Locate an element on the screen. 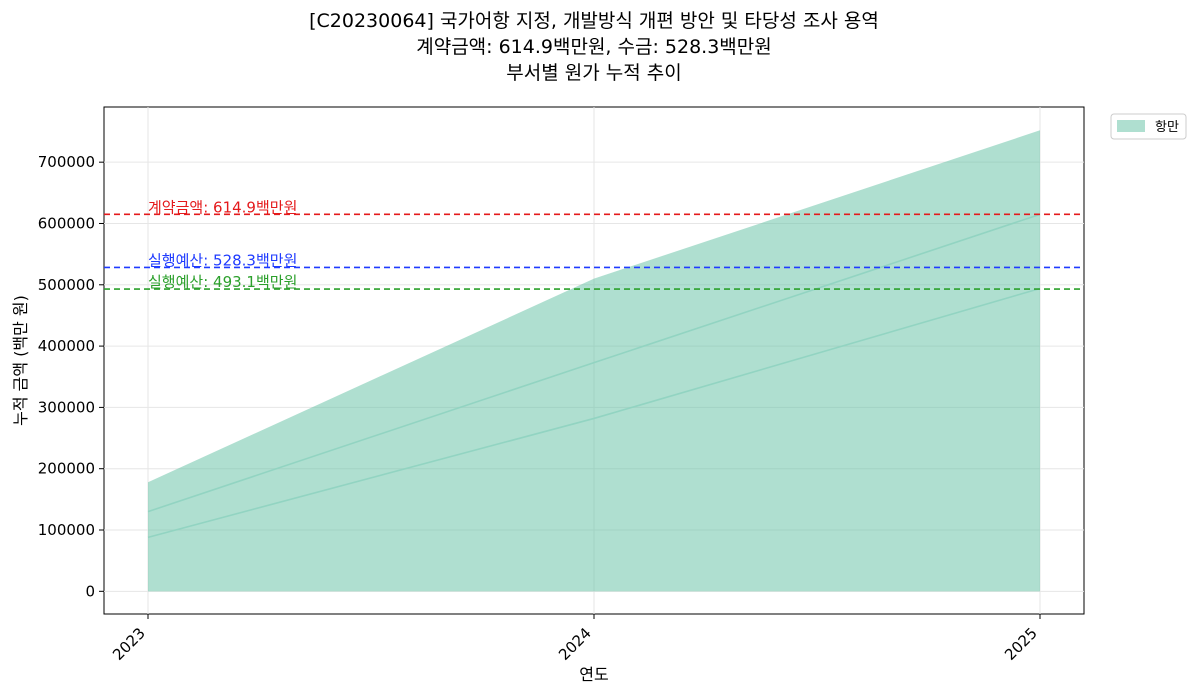 The height and width of the screenshot is (700, 1200). x-tick-label: 2023 is located at coordinates (129, 644).